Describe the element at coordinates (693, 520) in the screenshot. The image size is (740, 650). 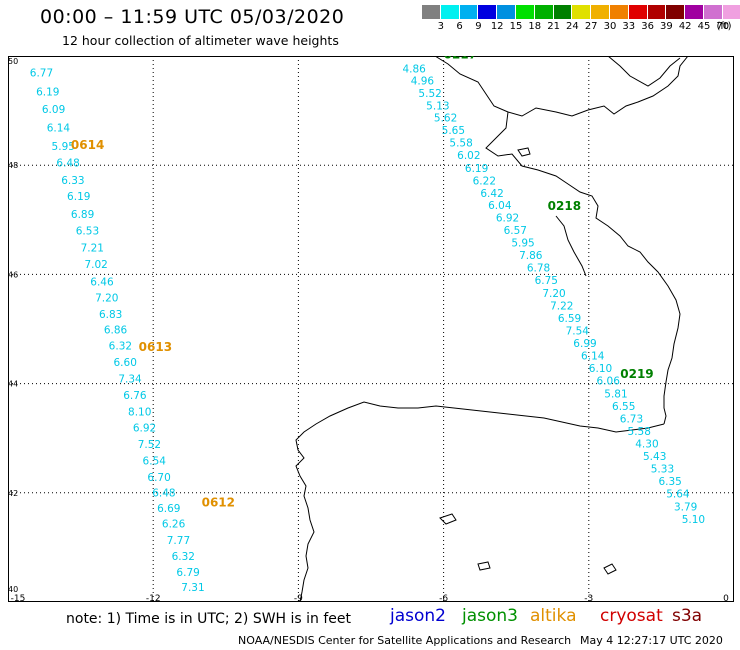
I see `wave-height-value: 5.10` at that location.